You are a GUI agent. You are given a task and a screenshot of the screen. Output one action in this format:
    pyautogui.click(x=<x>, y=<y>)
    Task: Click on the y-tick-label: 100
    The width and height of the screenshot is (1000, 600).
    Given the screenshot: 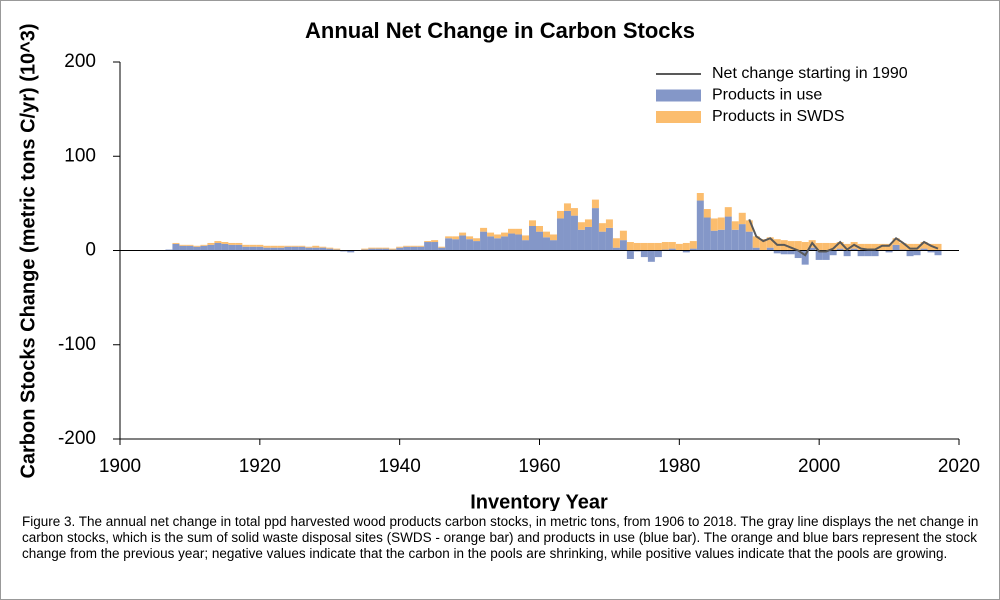 What is the action you would take?
    pyautogui.click(x=80, y=155)
    